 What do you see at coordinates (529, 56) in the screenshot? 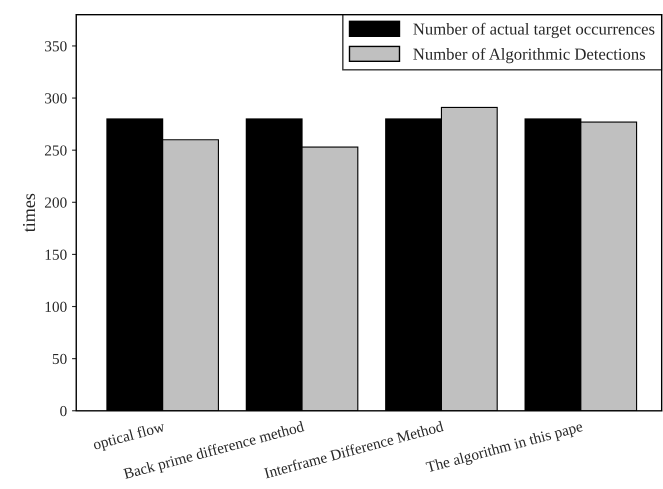
I see `legend-label: Number of Algorithmic Detections` at bounding box center [529, 56].